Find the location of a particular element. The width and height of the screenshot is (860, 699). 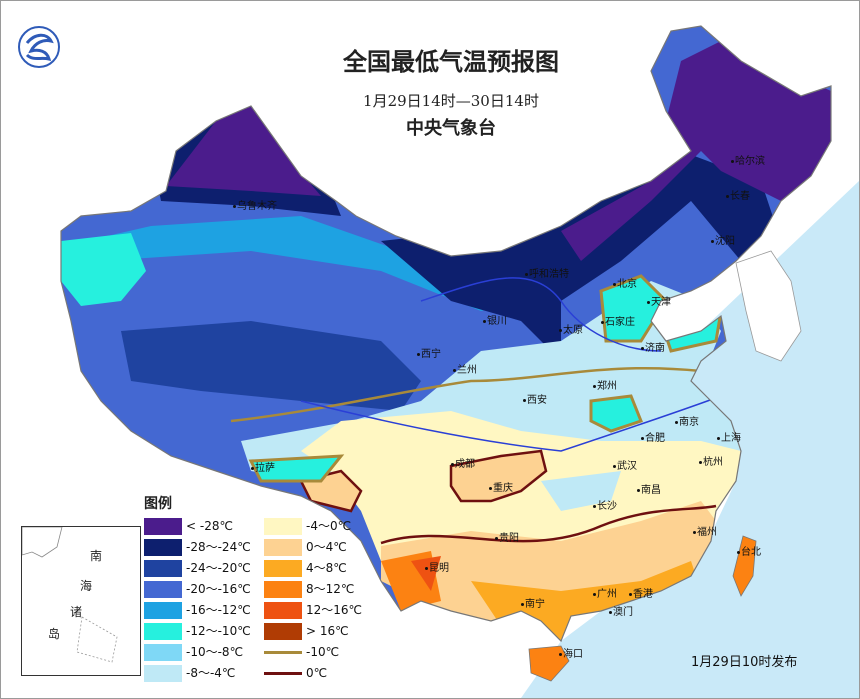

city-label: 乌鲁木齐 is located at coordinates (255, 207).